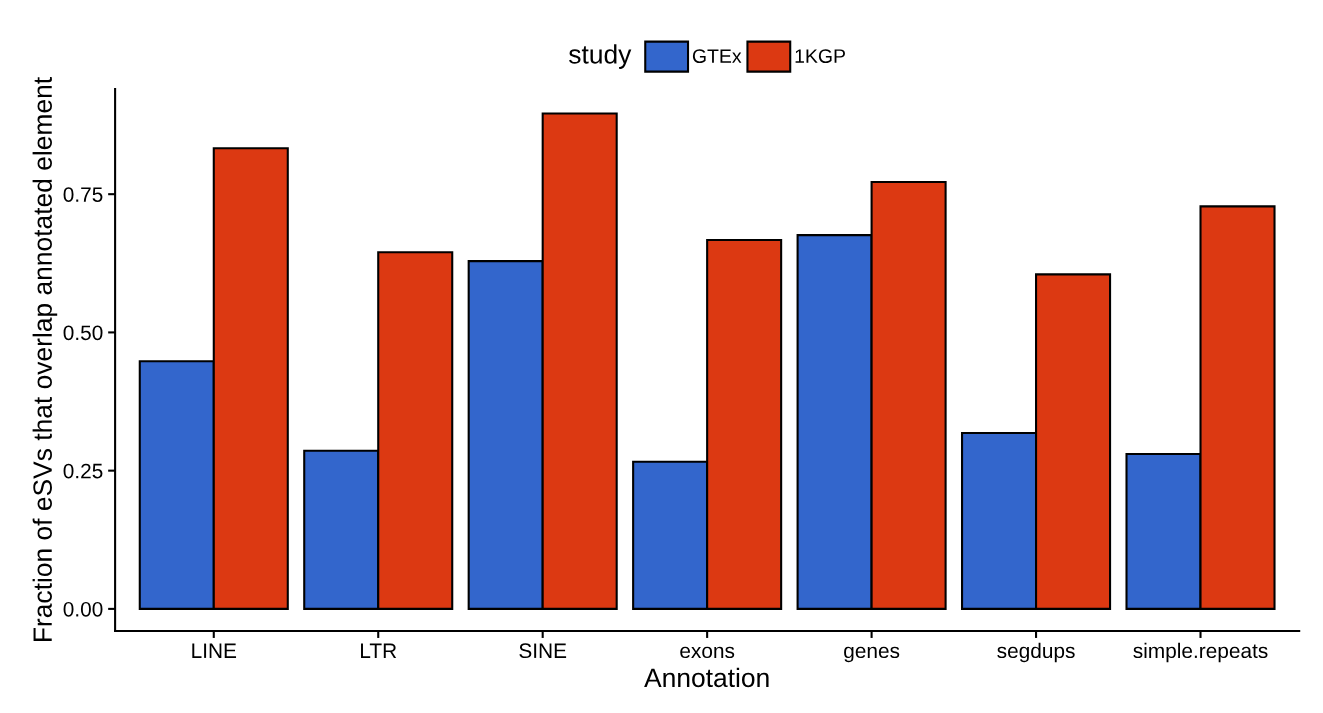 The height and width of the screenshot is (713, 1323). What do you see at coordinates (214, 650) in the screenshot?
I see `x-tick-label: LINE` at bounding box center [214, 650].